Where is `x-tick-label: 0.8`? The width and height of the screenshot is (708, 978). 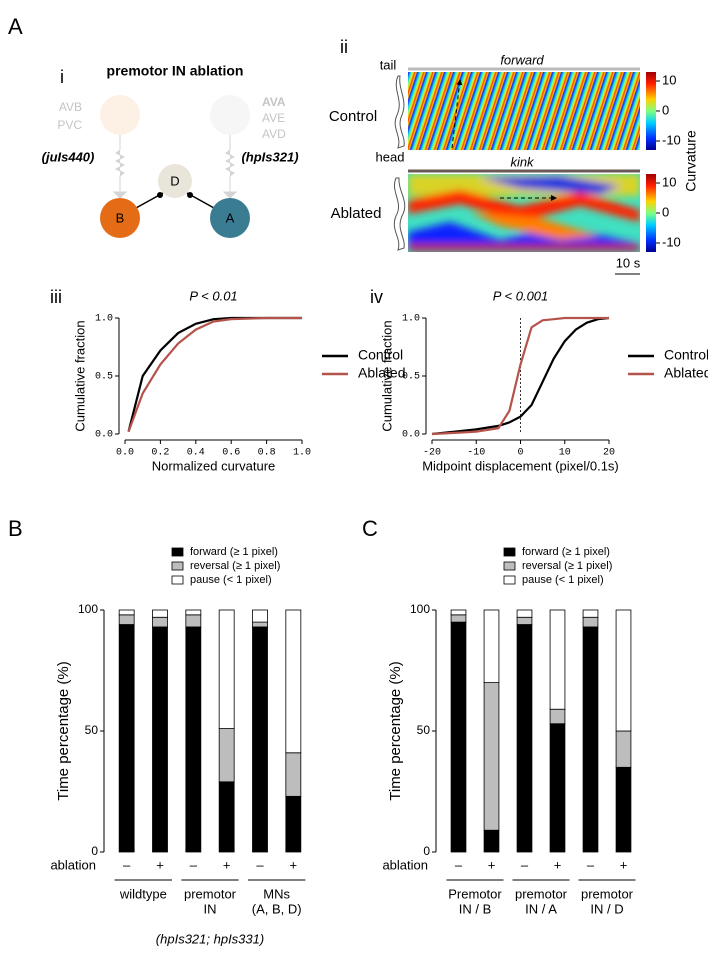
x-tick-label: 0.8 is located at coordinates (267, 453).